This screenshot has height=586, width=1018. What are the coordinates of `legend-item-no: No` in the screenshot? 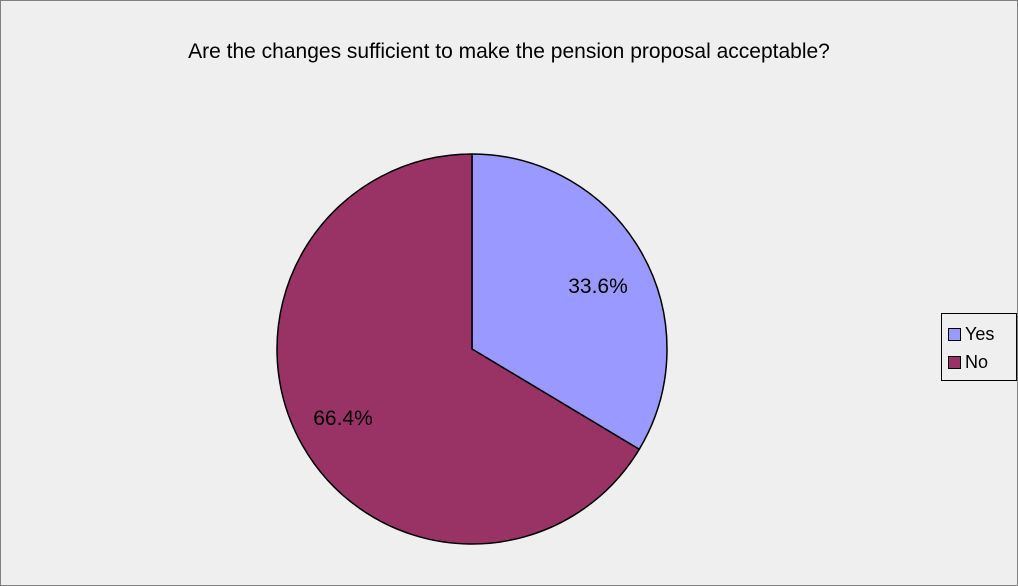 It's located at (968, 362).